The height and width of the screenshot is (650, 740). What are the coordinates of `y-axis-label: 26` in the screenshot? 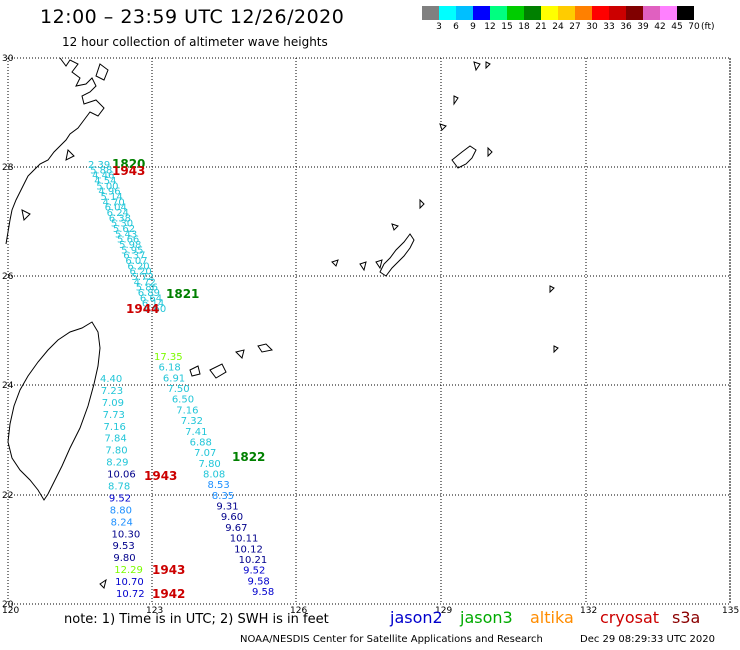 It's located at (8, 277).